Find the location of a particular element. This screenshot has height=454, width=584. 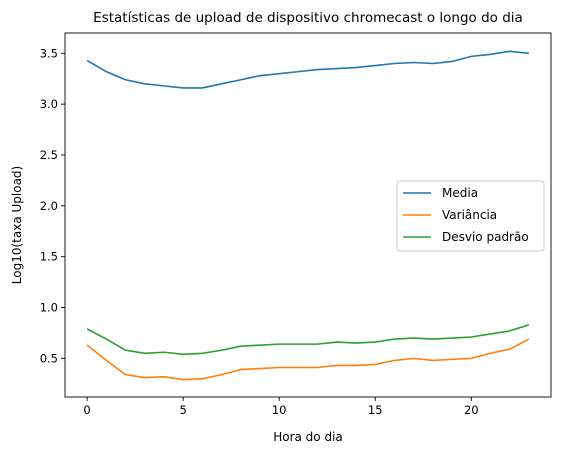

x-tick-label: 20 is located at coordinates (471, 410).